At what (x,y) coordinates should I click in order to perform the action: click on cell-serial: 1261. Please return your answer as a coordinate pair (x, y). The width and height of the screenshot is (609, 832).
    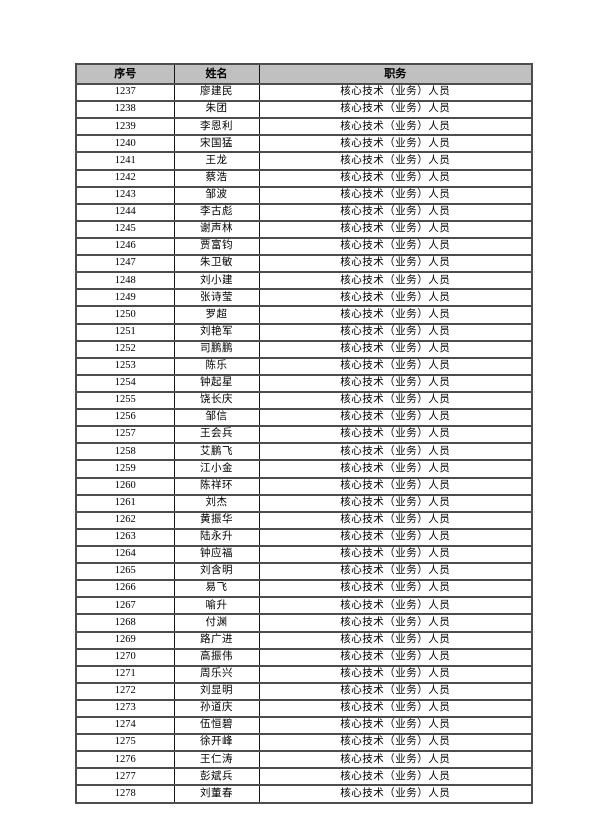
    Looking at the image, I should click on (125, 503).